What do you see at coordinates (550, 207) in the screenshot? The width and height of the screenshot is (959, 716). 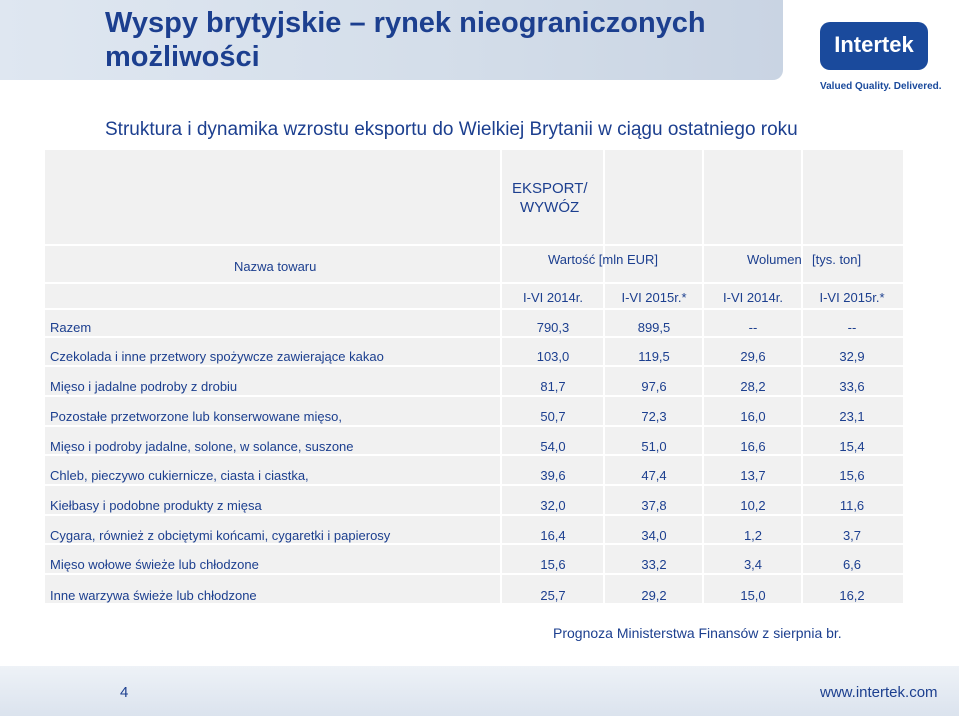 I see `group-header-line2: WYWÓZ` at bounding box center [550, 207].